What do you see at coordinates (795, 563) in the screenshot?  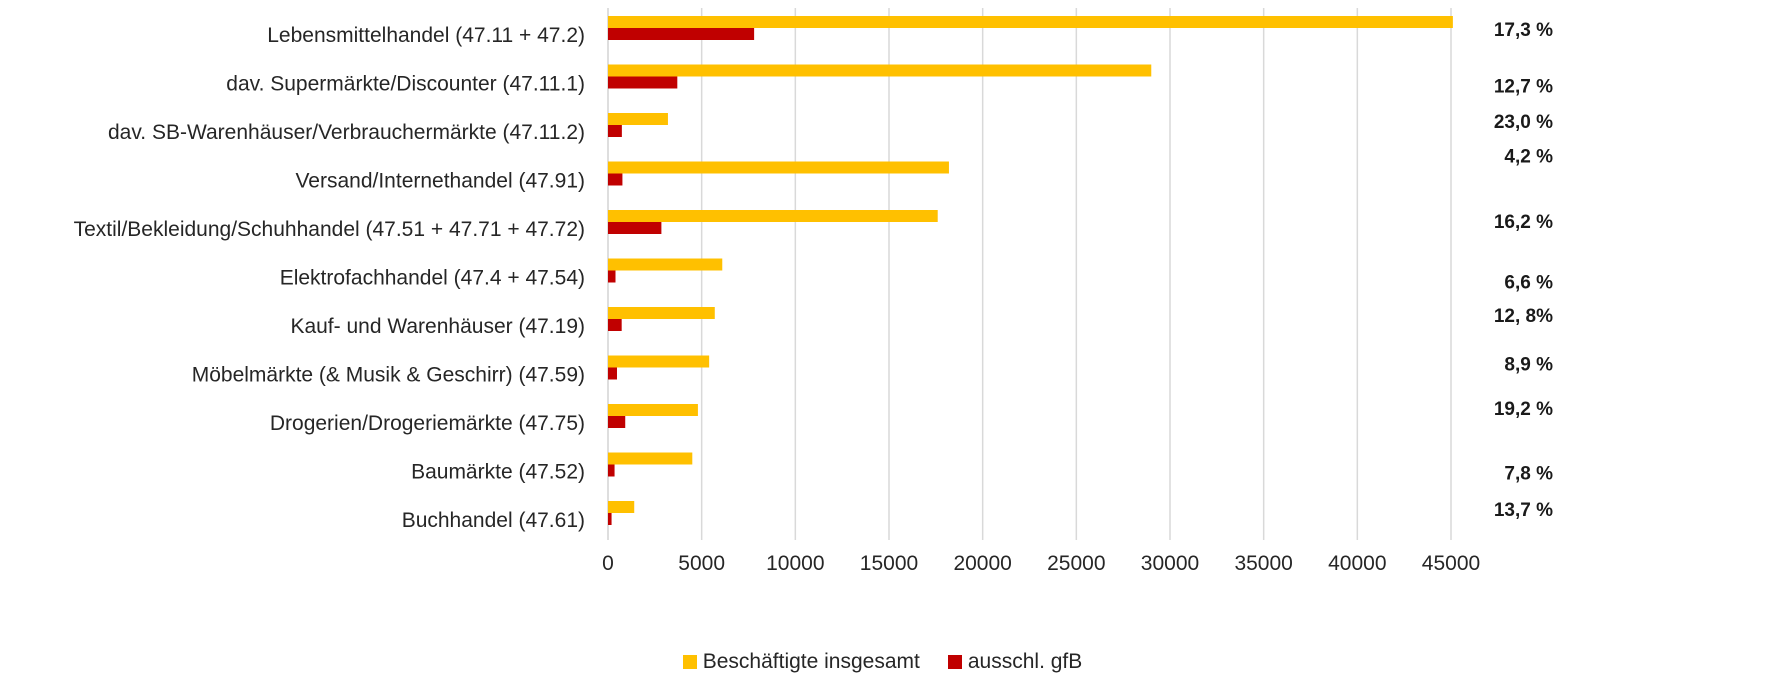 I see `x-tick-label: 10000` at bounding box center [795, 563].